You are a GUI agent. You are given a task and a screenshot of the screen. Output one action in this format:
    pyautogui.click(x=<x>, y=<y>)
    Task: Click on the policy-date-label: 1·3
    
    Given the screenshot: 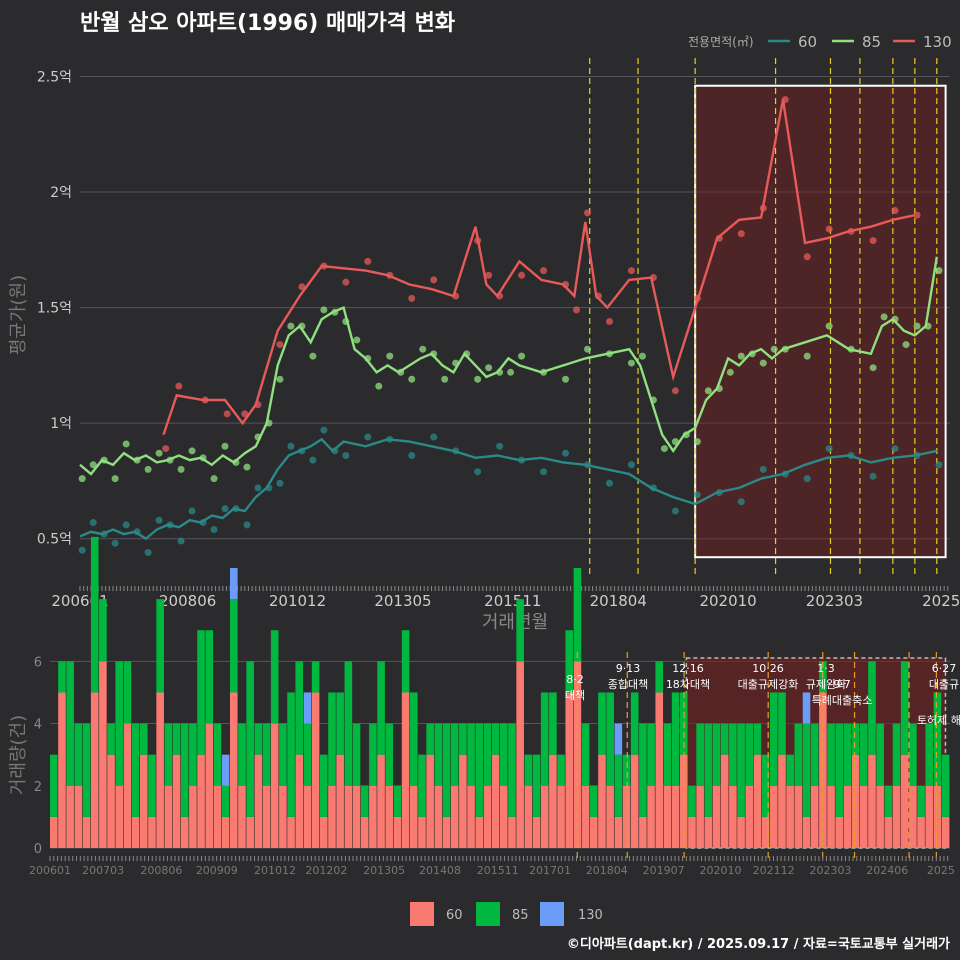 What is the action you would take?
    pyautogui.click(x=826, y=668)
    